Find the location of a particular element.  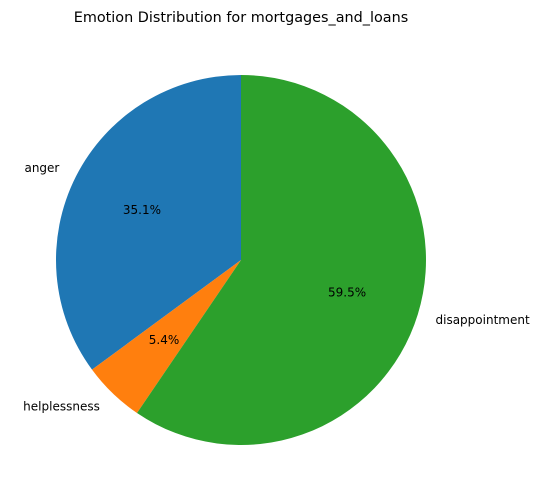

slice-pct-helplessness: 5.4% is located at coordinates (164, 340).